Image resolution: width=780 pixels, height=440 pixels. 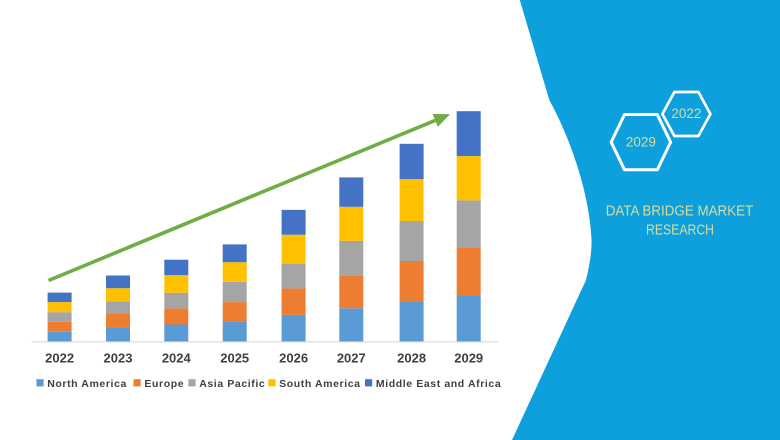 I want to click on svg-text: Middle East and Africa, so click(x=438, y=384).